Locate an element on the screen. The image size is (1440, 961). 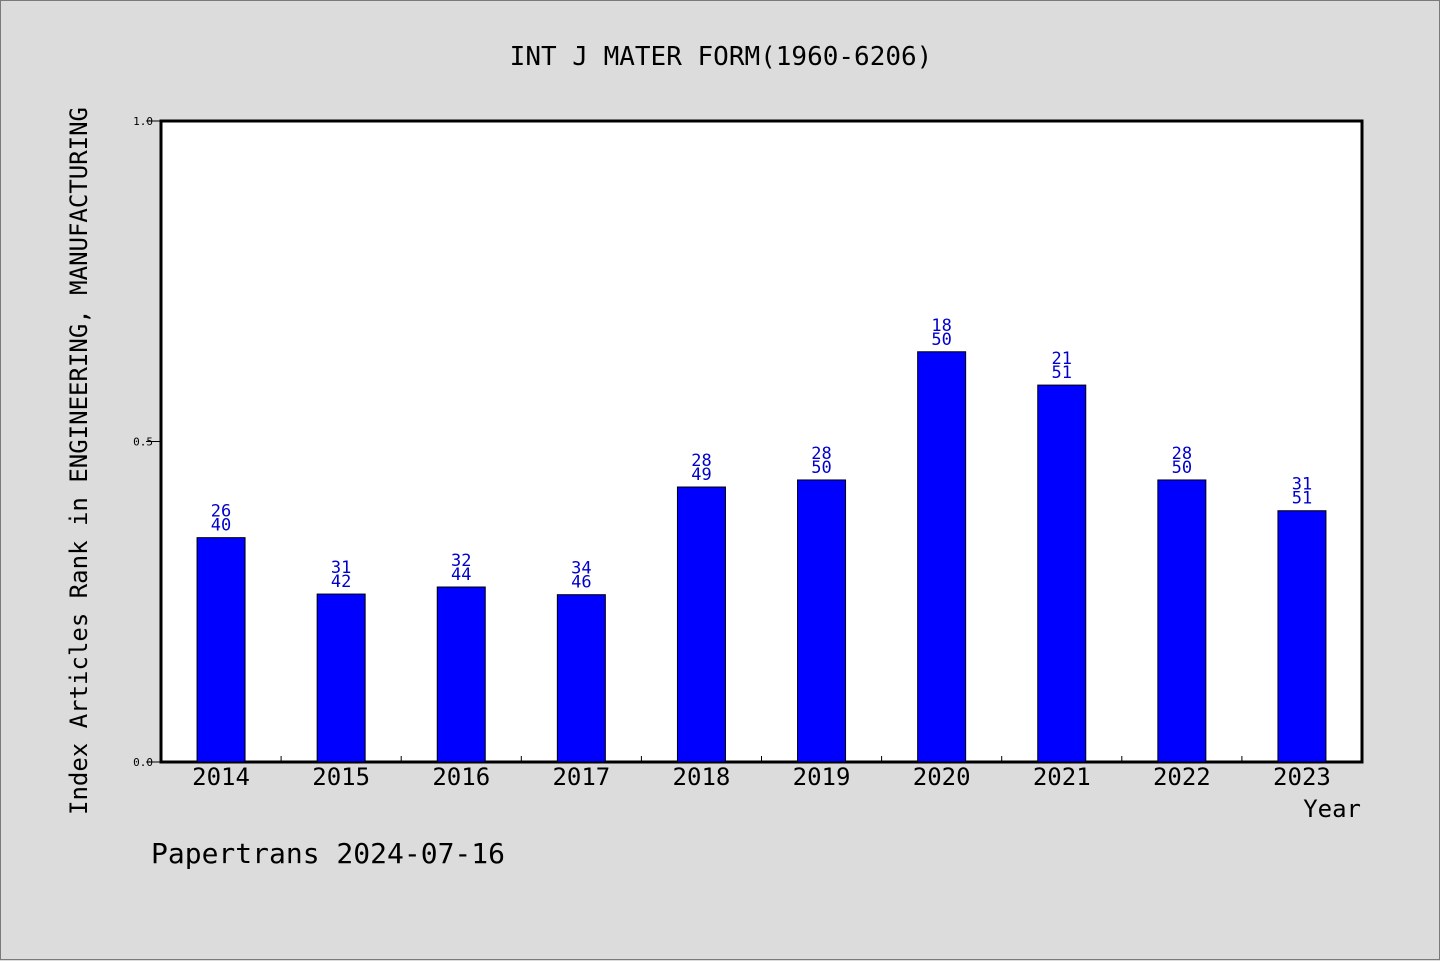
bar-2023 is located at coordinates (1302, 636).